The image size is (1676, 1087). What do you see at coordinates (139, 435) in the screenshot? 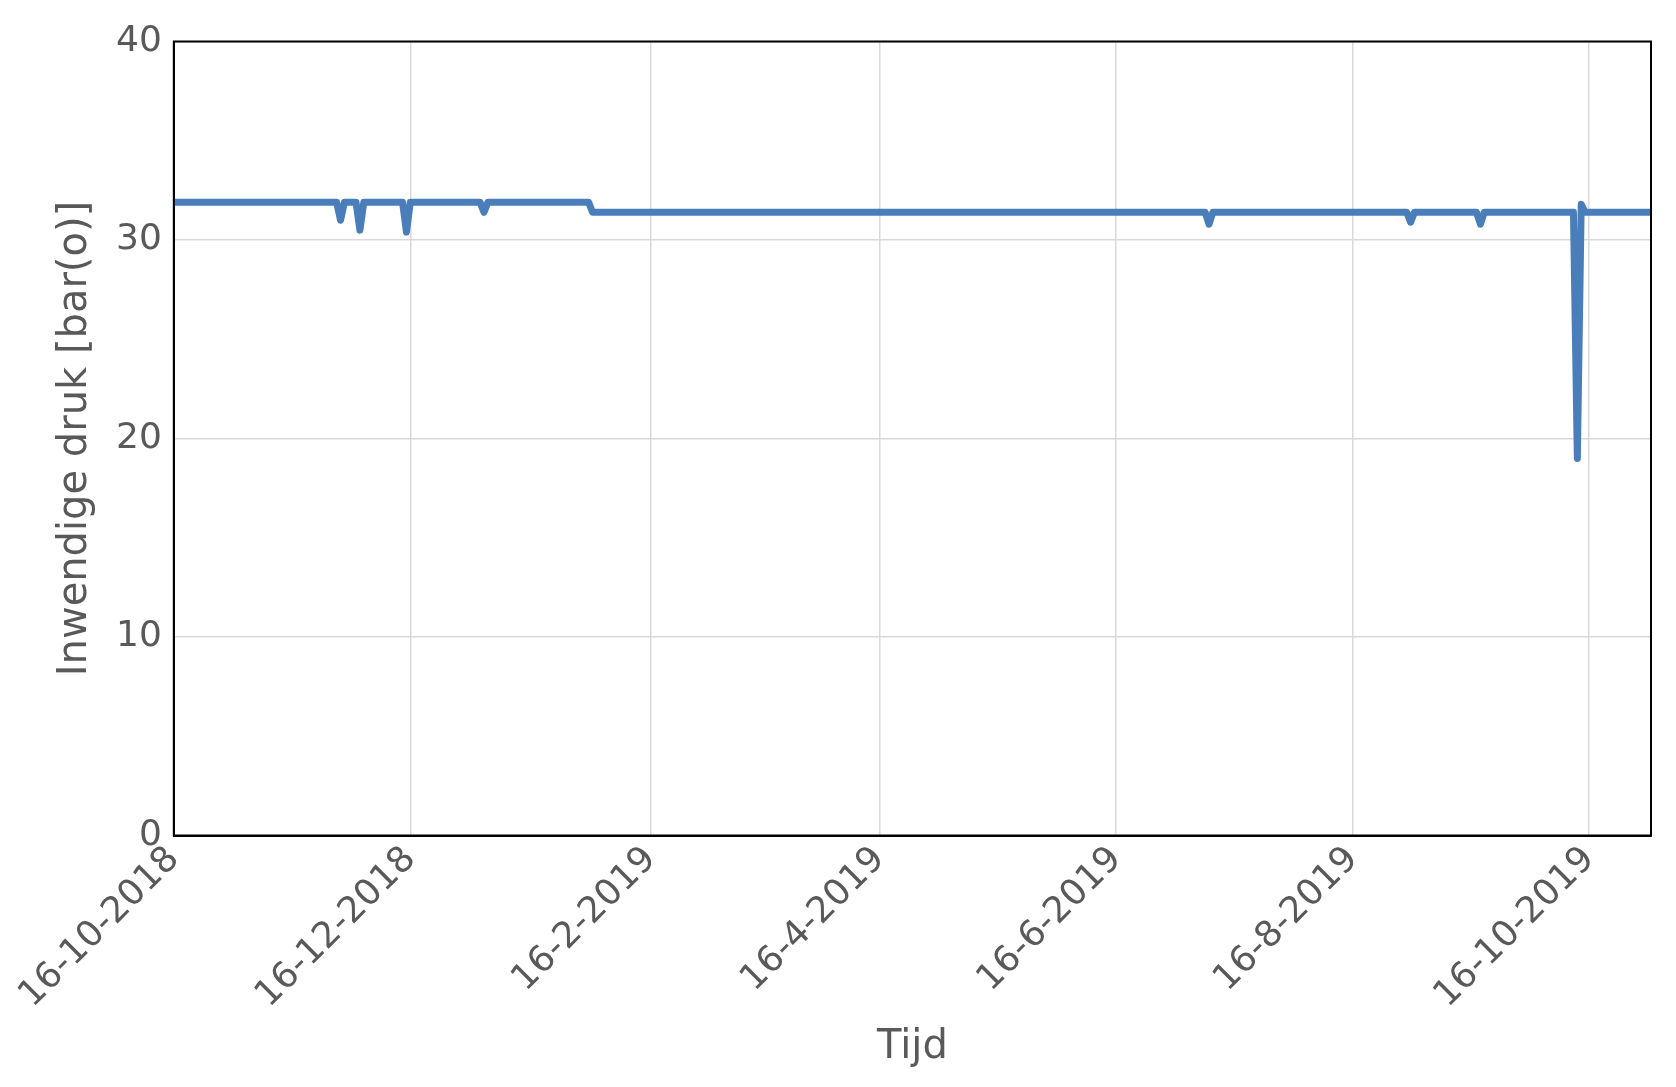
I see `y-tick-label: 20` at bounding box center [139, 435].